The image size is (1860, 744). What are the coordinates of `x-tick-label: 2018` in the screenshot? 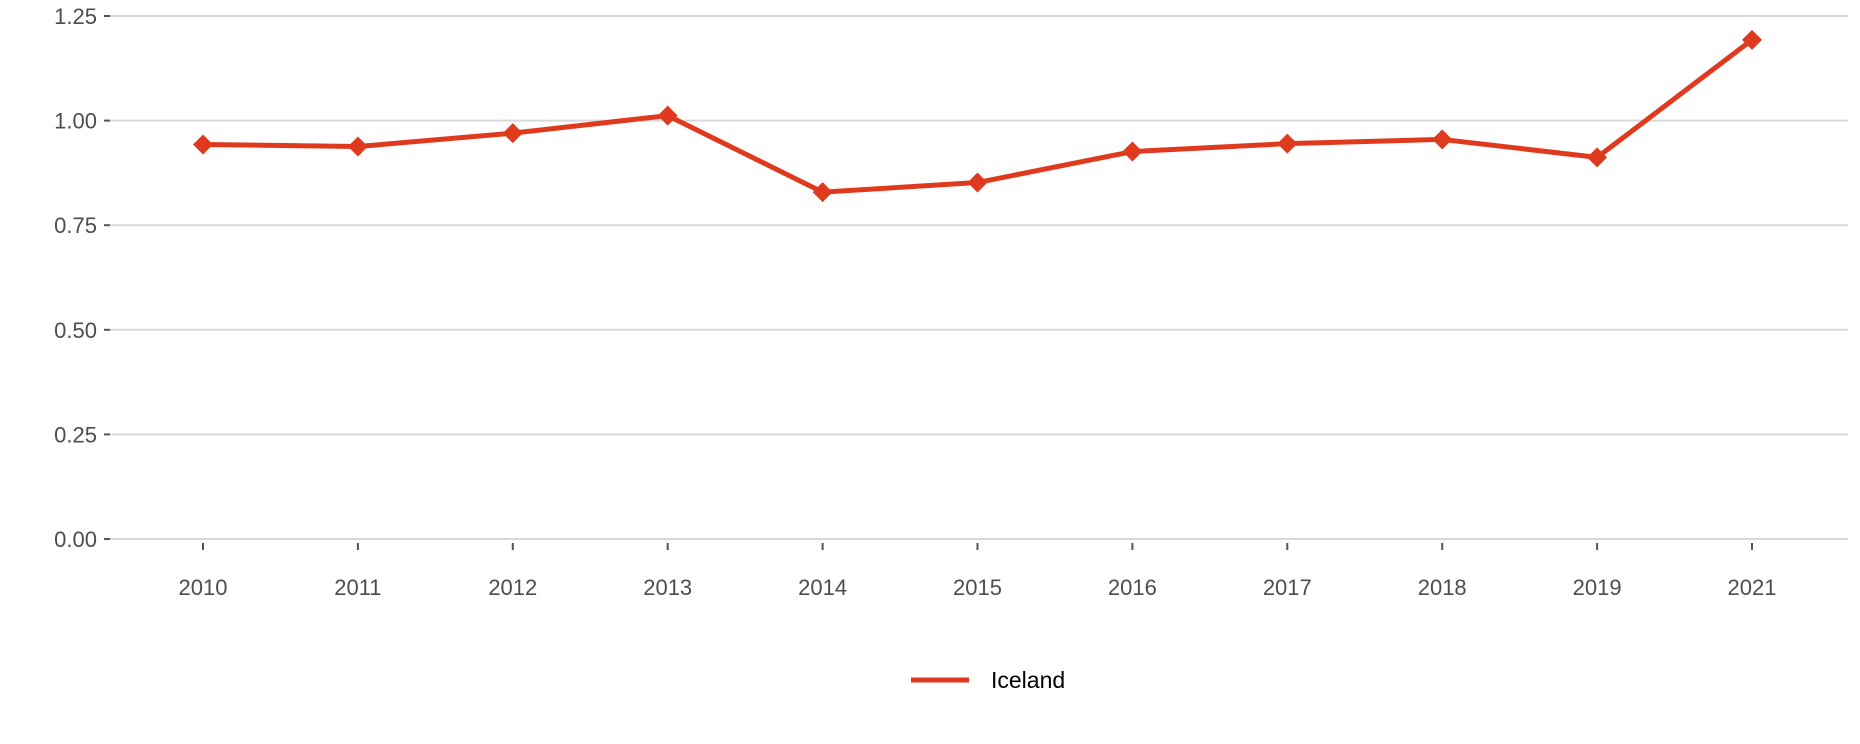 It's located at (1442, 587).